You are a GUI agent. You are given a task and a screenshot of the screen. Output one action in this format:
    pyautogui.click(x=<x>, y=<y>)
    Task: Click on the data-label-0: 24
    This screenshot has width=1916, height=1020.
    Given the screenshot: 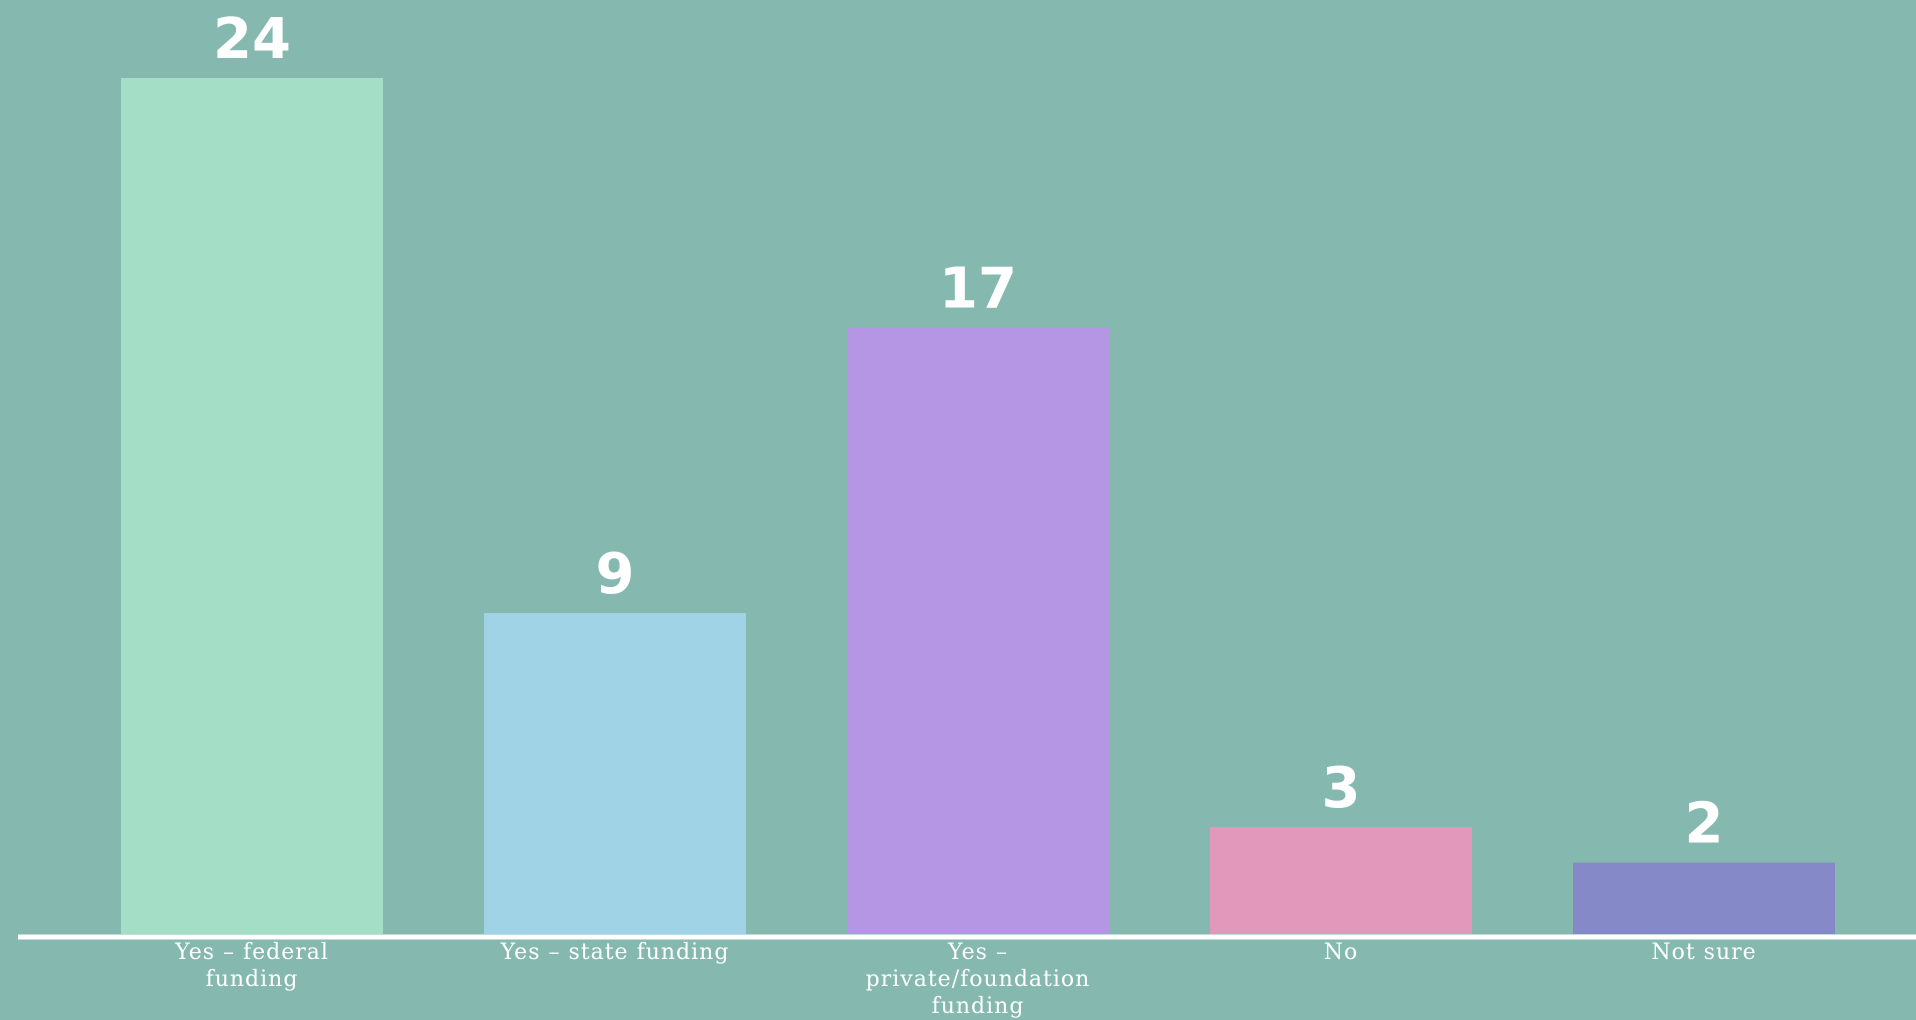 What is the action you would take?
    pyautogui.click(x=252, y=39)
    